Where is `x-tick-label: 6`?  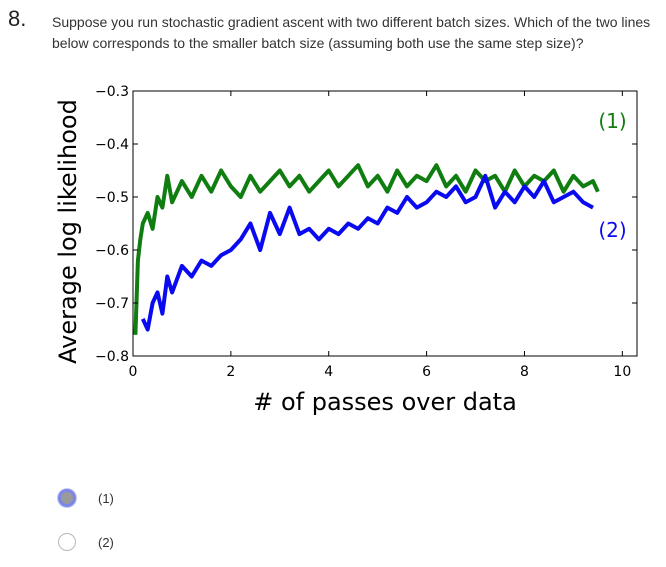 x-tick-label: 6 is located at coordinates (426, 372).